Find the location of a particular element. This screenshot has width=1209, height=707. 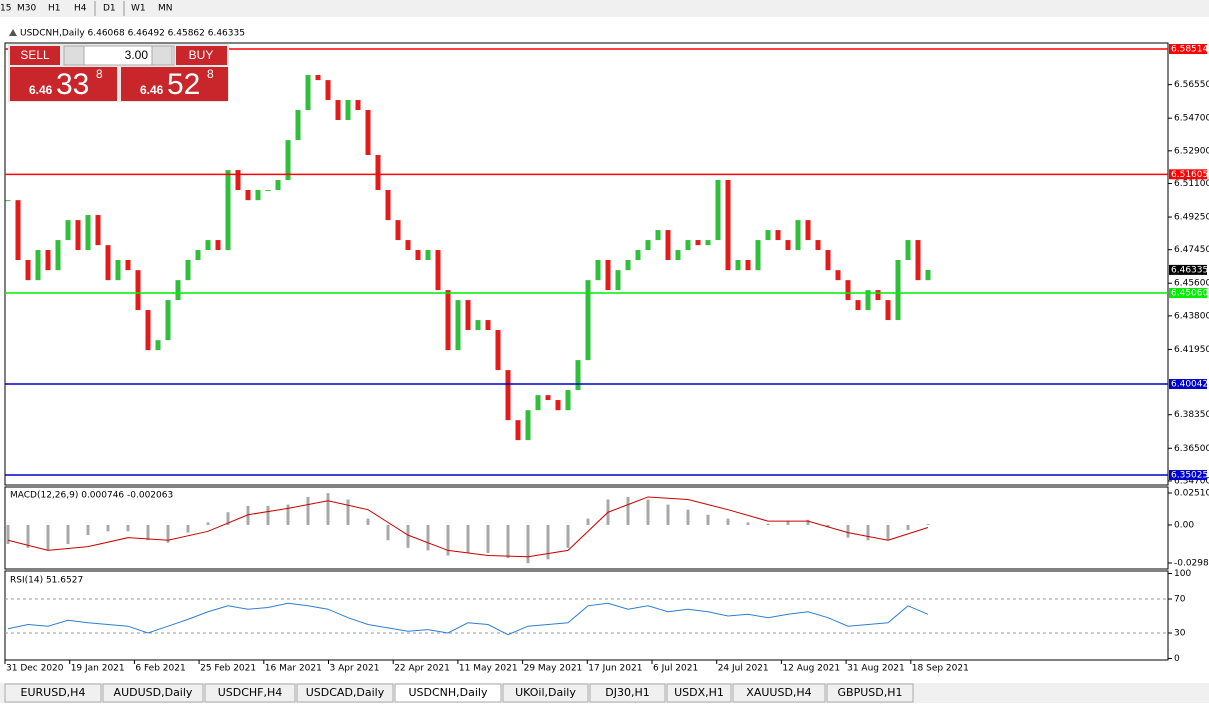

tab-label: XAUUSD,H4 is located at coordinates (778, 692).